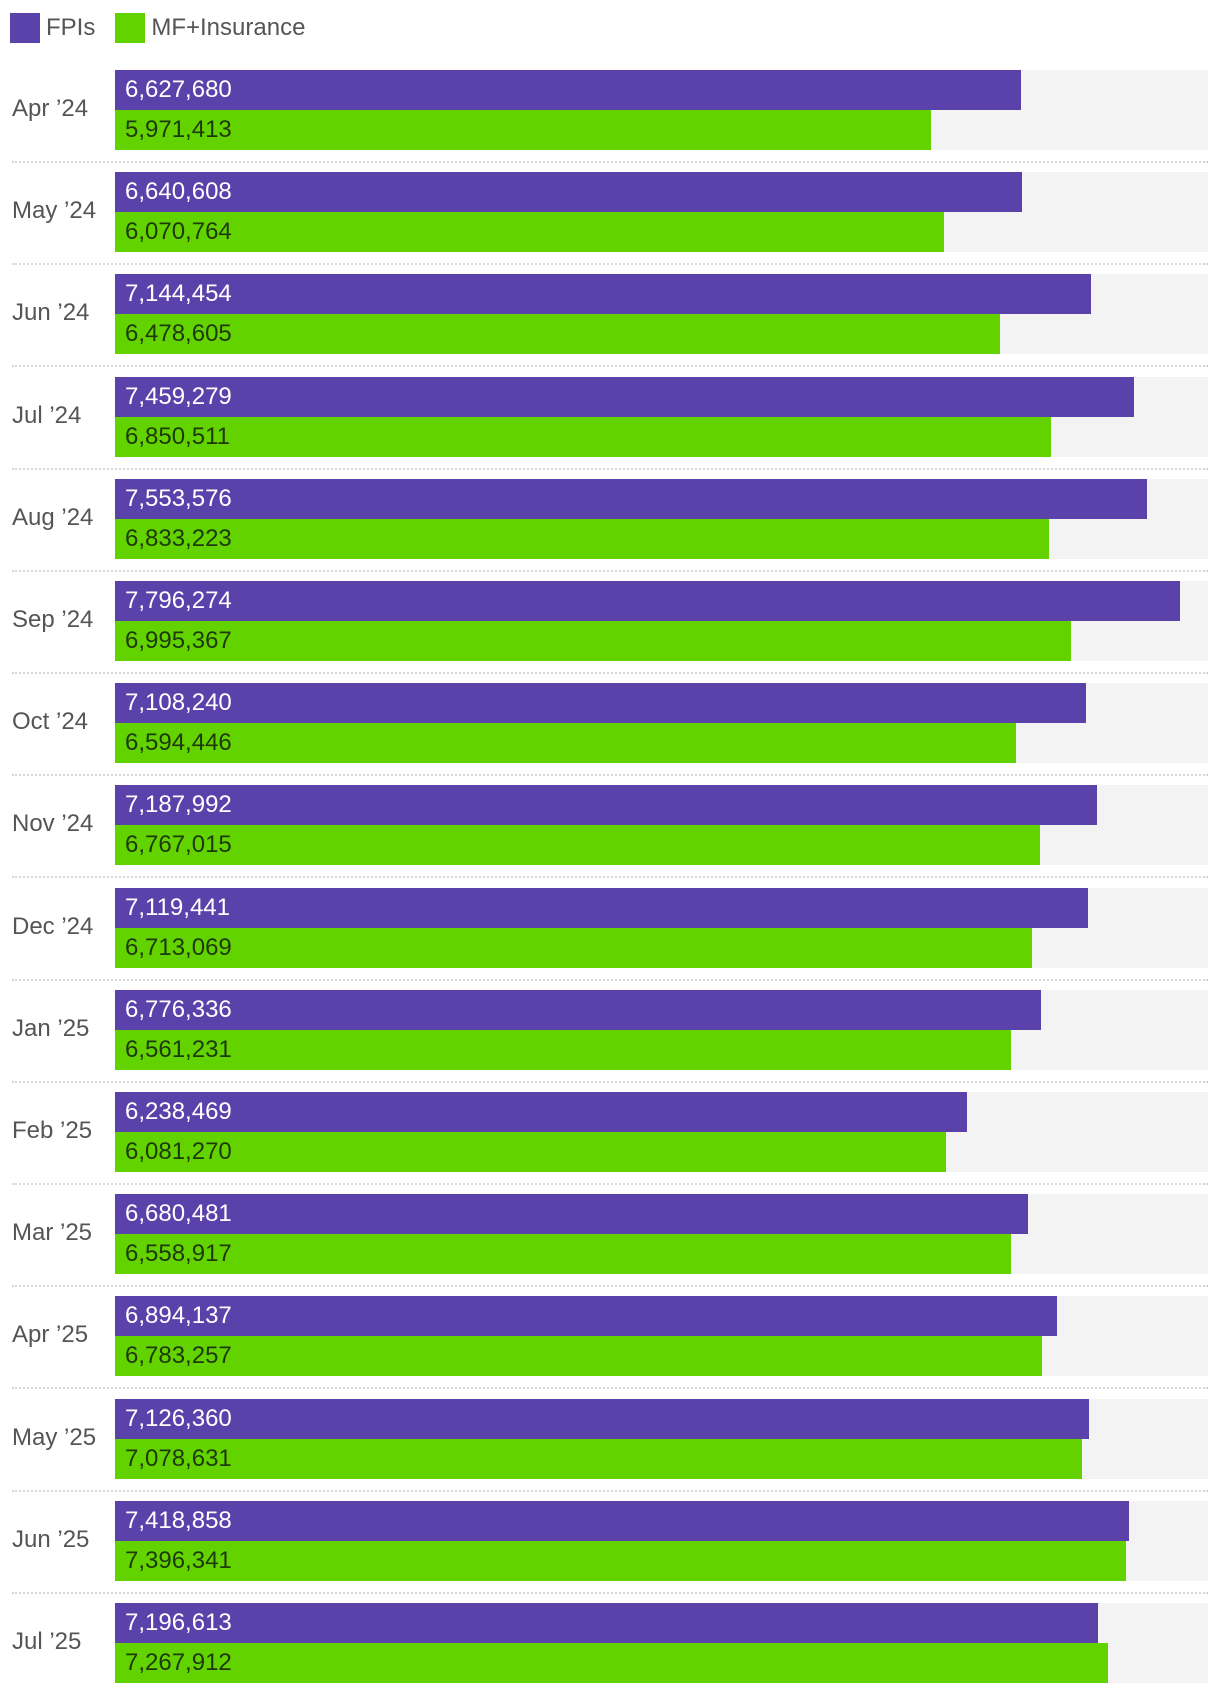 Image resolution: width=1220 pixels, height=1690 pixels. What do you see at coordinates (178, 1418) in the screenshot?
I see `data-label: 7,126,360` at bounding box center [178, 1418].